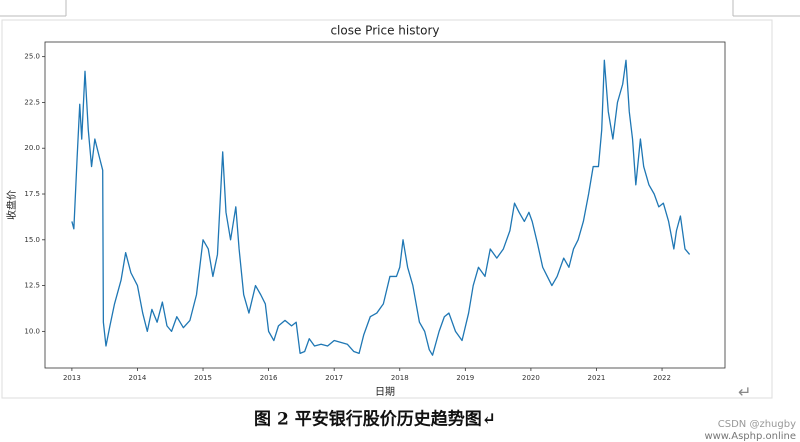 This screenshot has width=800, height=442. What do you see at coordinates (32, 331) in the screenshot?
I see `y-tick-label: 10.0` at bounding box center [32, 331].